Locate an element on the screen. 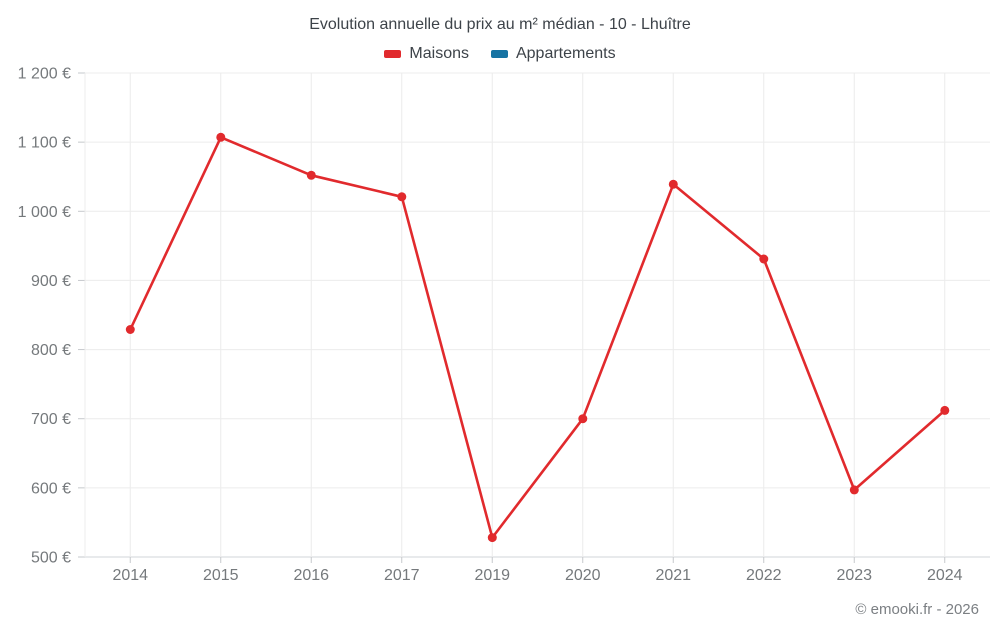  data-point-maisons-2015 is located at coordinates (221, 137).